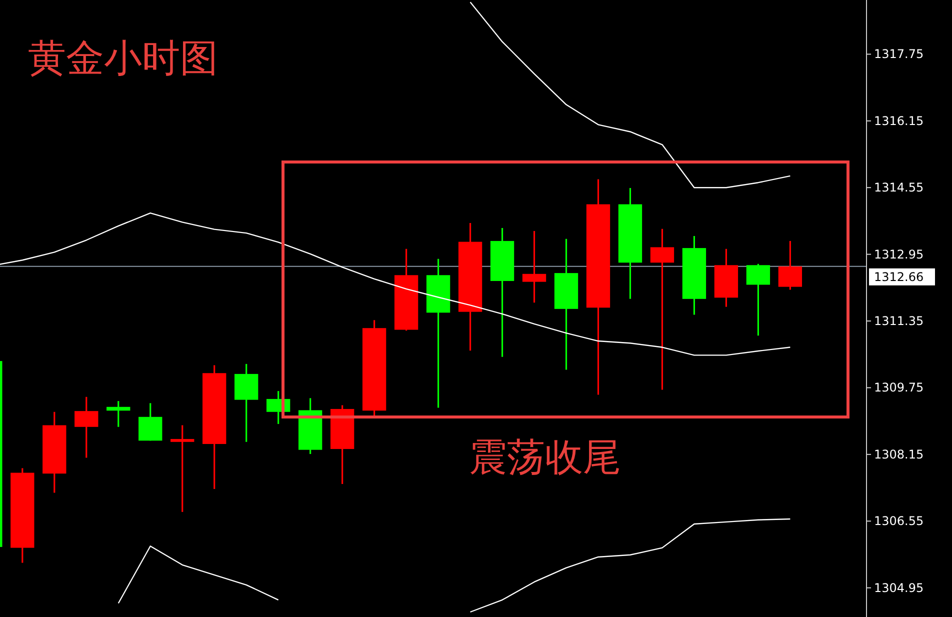 This screenshot has width=952, height=617. Describe the element at coordinates (899, 587) in the screenshot. I see `y-tick-label: 1304.95` at that location.